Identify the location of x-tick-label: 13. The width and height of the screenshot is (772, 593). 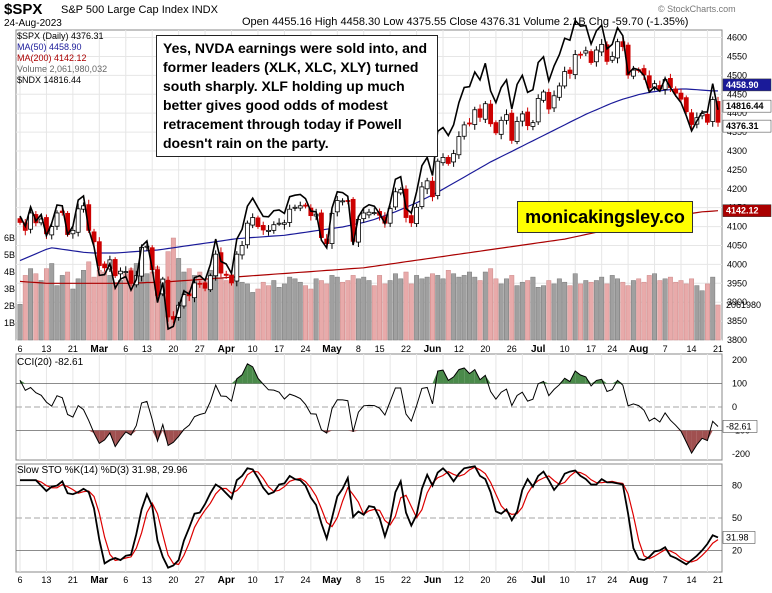
(46, 580).